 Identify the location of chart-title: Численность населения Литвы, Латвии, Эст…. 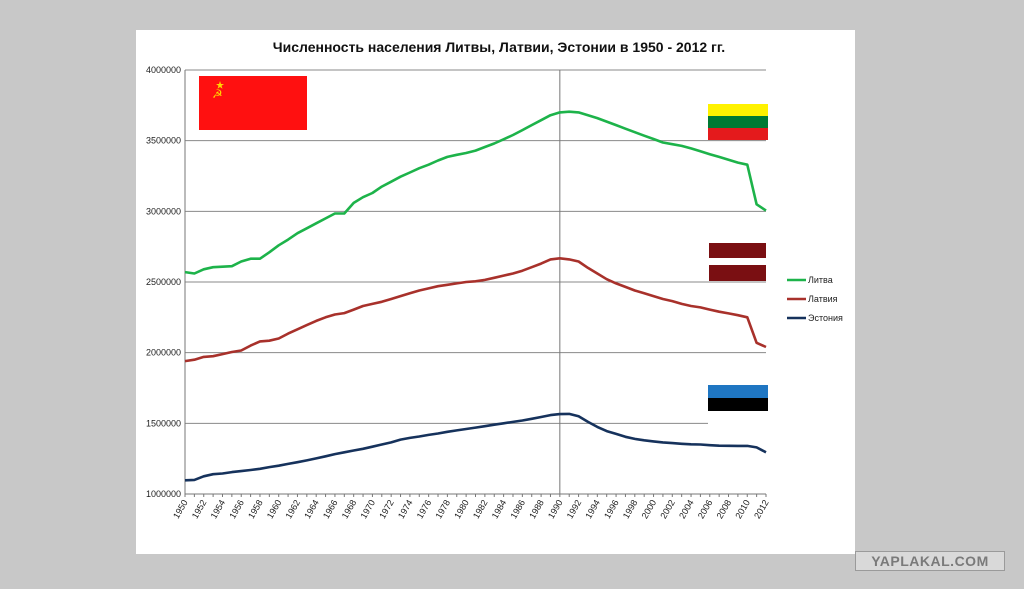
(499, 47).